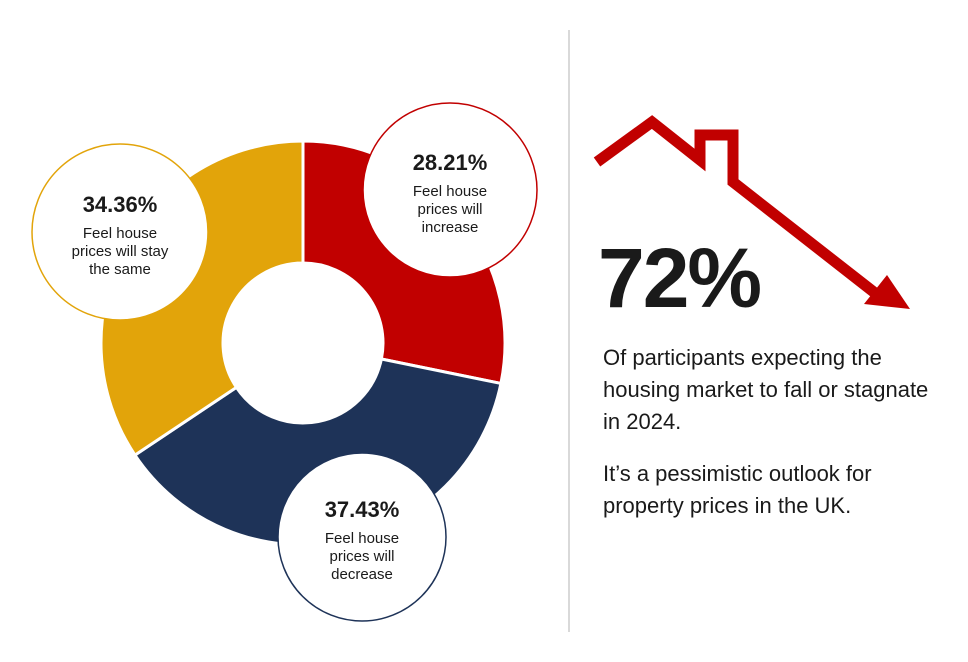  I want to click on slice-value-decrease: 37.43%, so click(362, 509).